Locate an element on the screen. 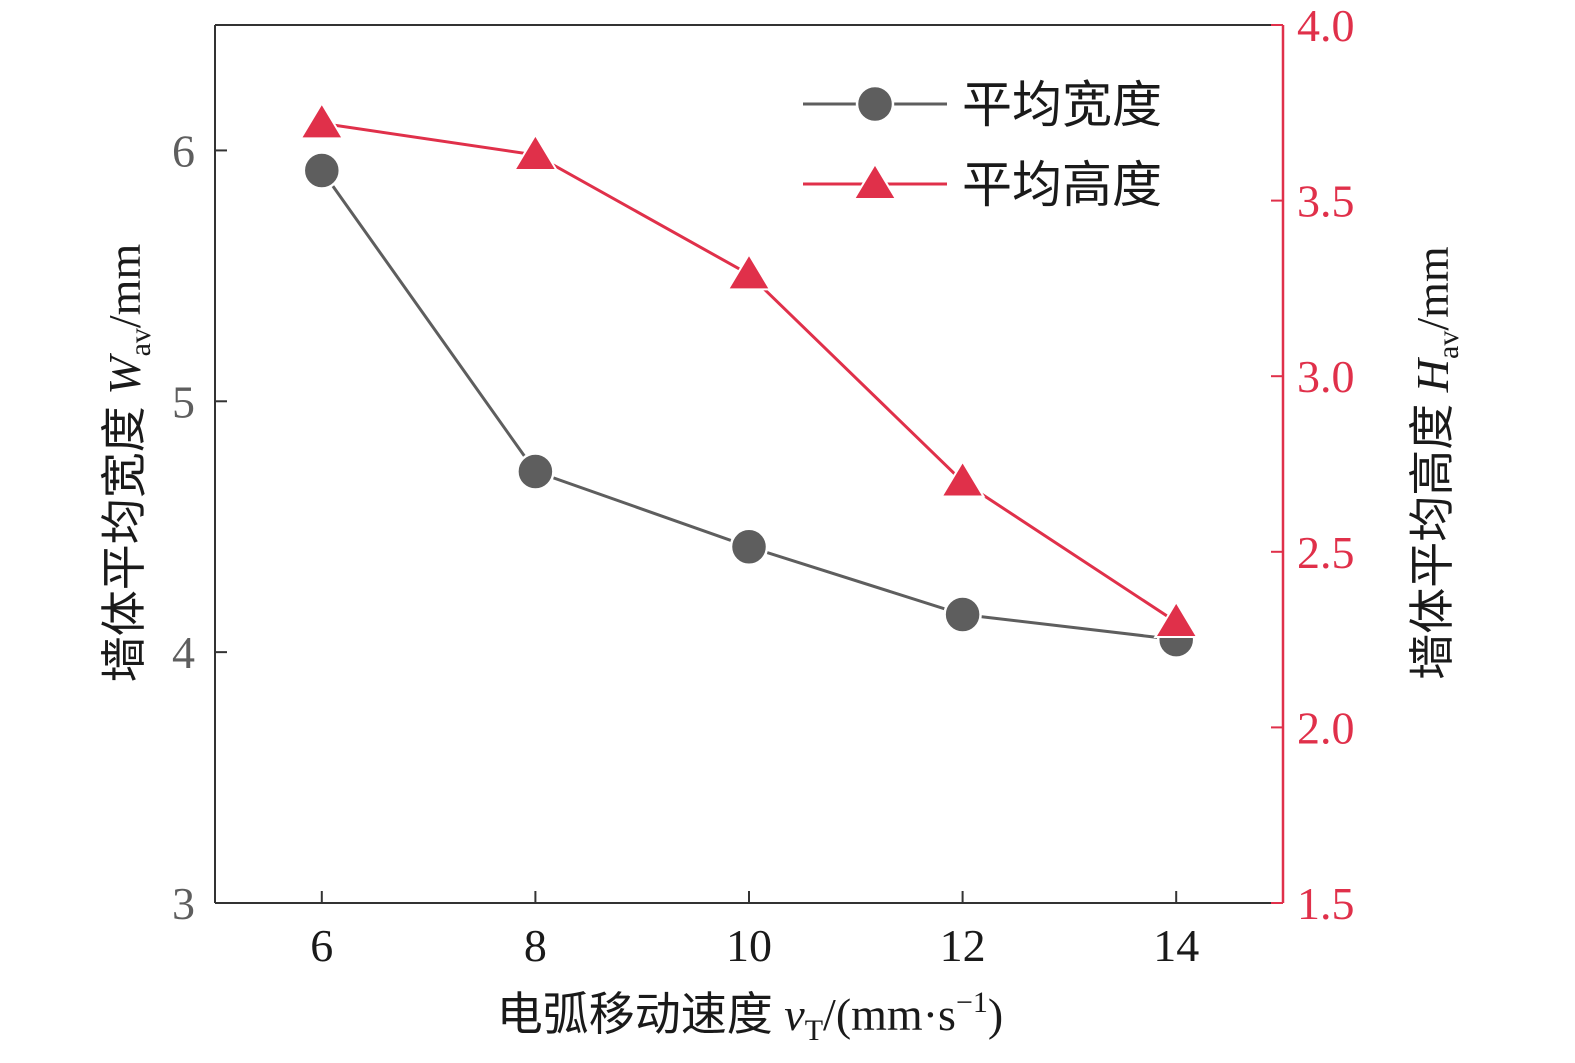 This screenshot has width=1575, height=1063. left-y-axis-label-prefix: 墙体平均宽度 is located at coordinates (124, 539).